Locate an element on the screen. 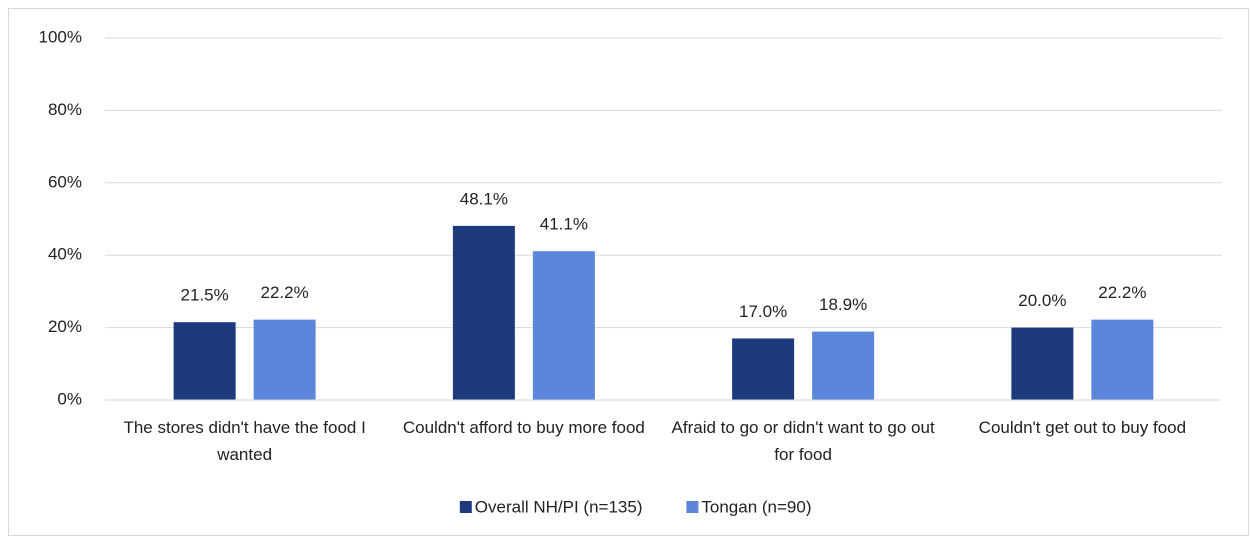  x-tick-label: Couldn't afford to buy more food is located at coordinates (523, 427).